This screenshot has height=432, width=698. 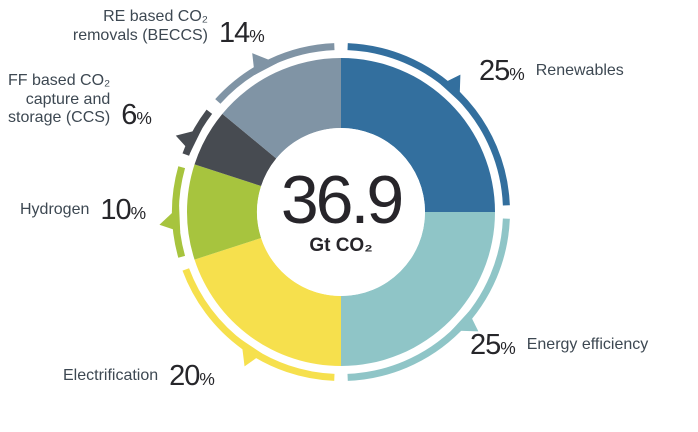 What do you see at coordinates (517, 74) in the screenshot?
I see `renewables-pct-sign: %` at bounding box center [517, 74].